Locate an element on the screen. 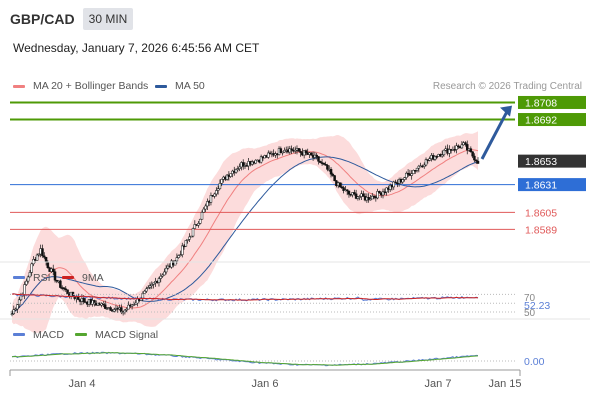  rsi-ma-legend-swatch is located at coordinates (68, 277).